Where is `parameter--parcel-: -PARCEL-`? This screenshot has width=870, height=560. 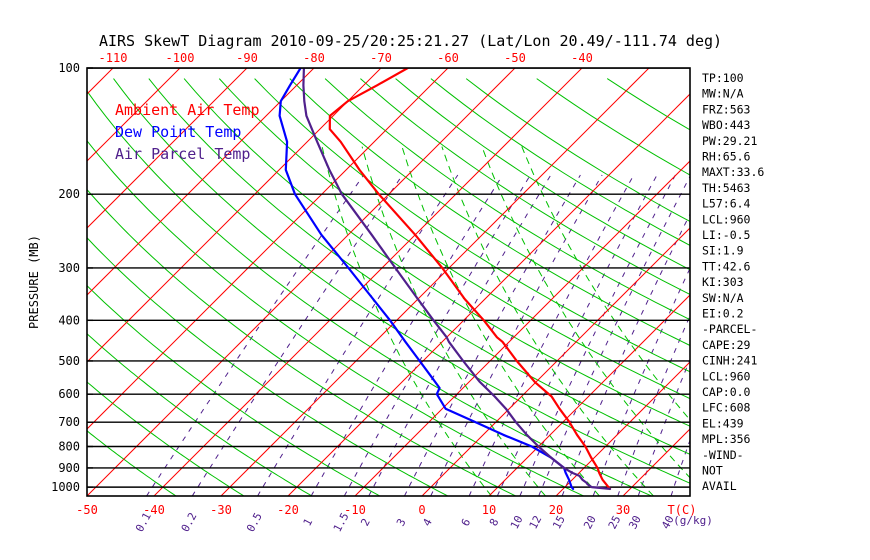
parameter--parcel-: -PARCEL- is located at coordinates (729, 329).